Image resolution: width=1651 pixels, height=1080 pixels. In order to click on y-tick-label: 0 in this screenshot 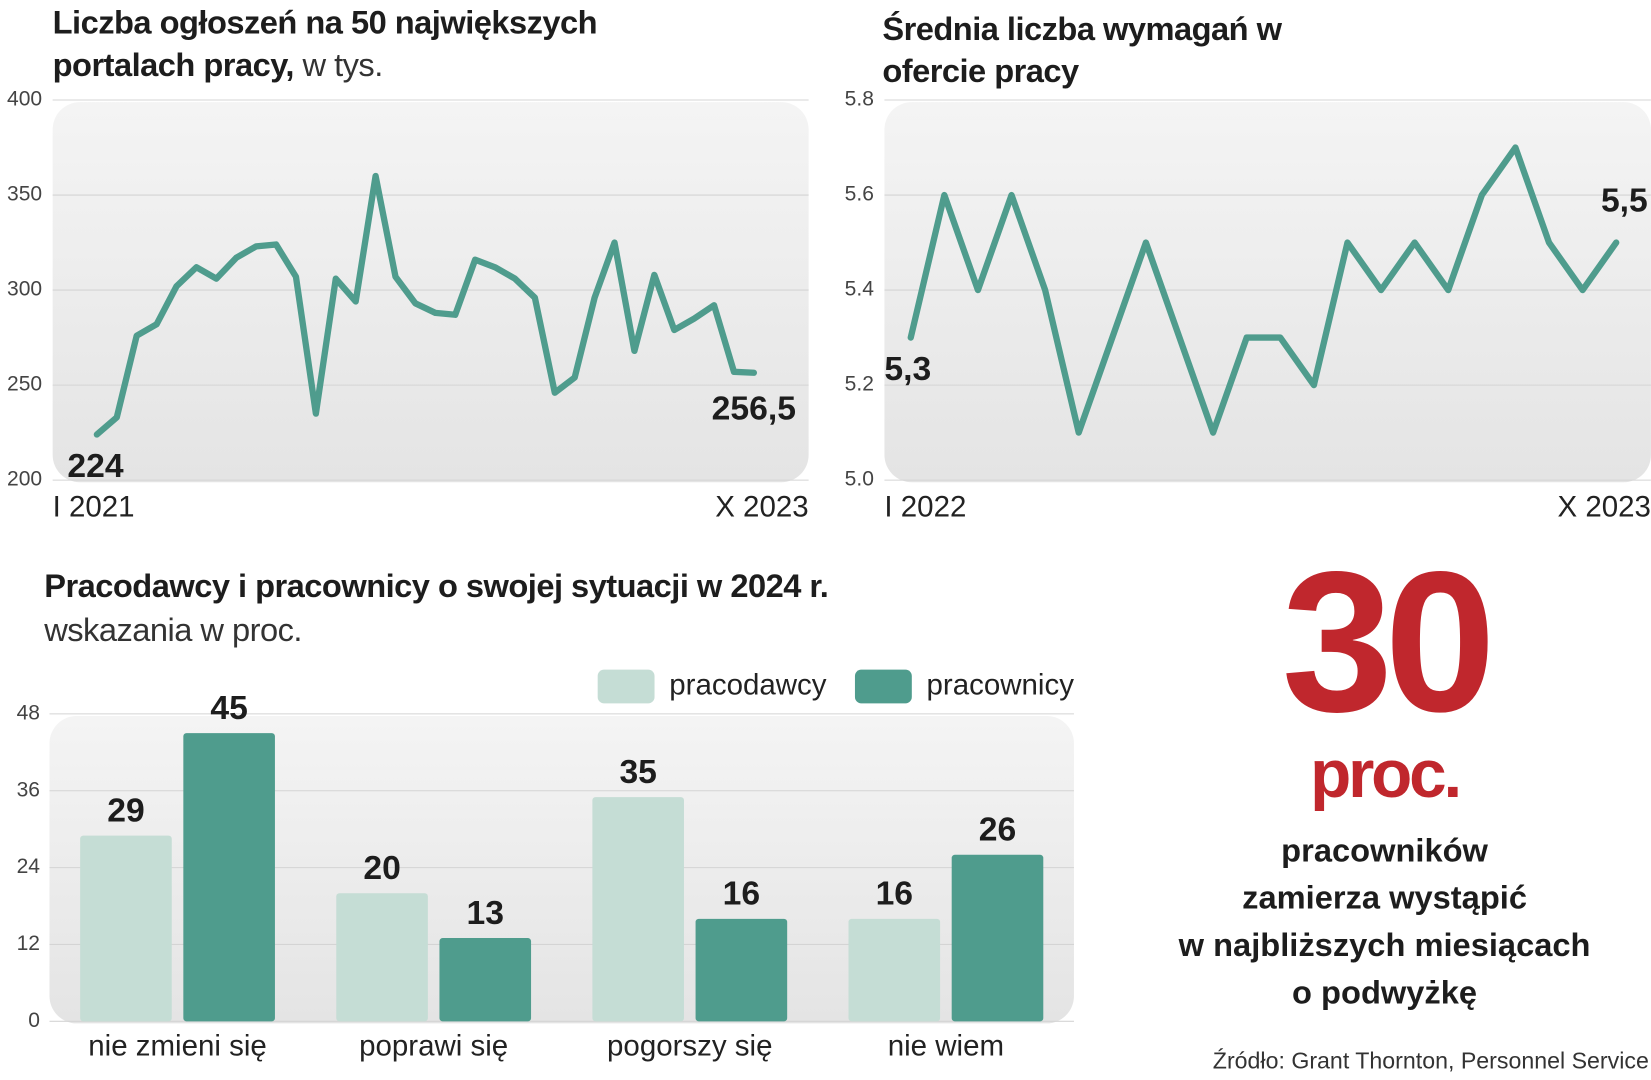, I will do `click(34, 1020)`.